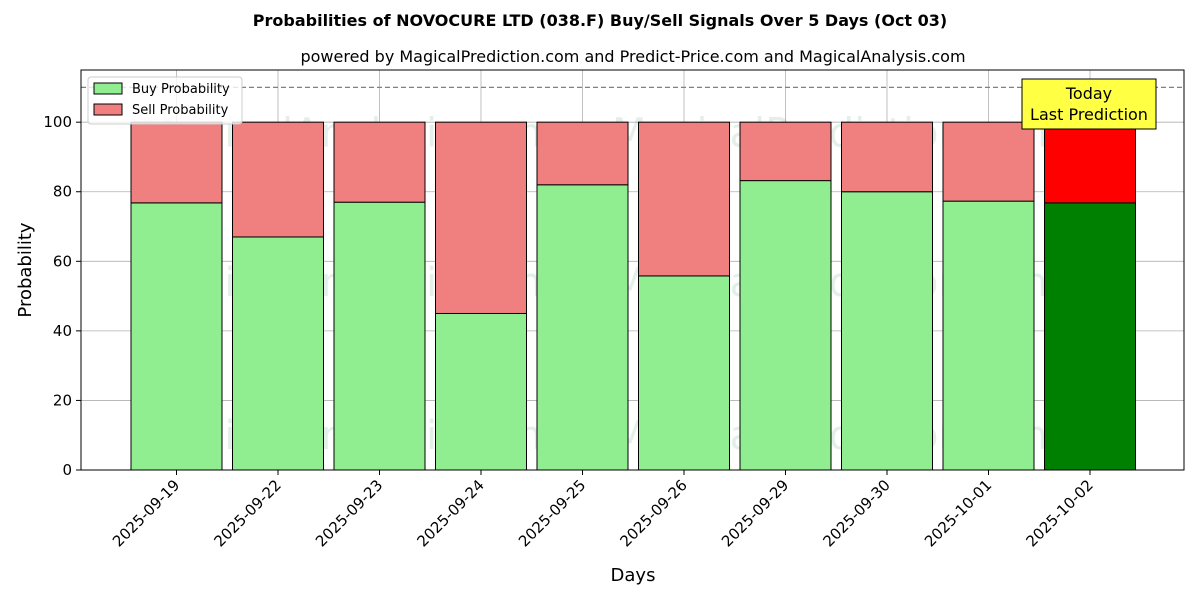 This screenshot has height=600, width=1200. What do you see at coordinates (108, 88) in the screenshot?
I see `legend-buy-swatch` at bounding box center [108, 88].